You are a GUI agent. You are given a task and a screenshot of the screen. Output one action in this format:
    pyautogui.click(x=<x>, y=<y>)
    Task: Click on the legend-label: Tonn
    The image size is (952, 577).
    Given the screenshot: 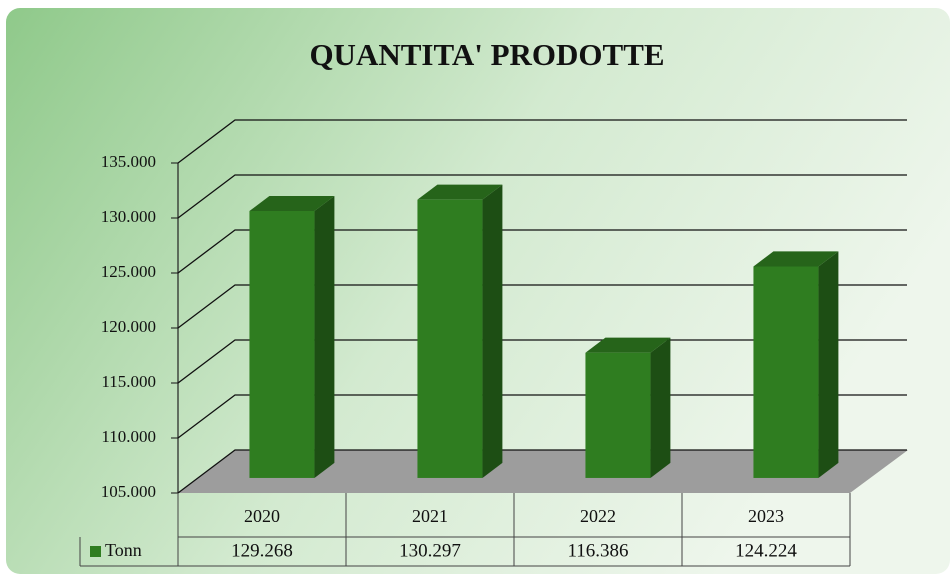 What is the action you would take?
    pyautogui.click(x=123, y=550)
    